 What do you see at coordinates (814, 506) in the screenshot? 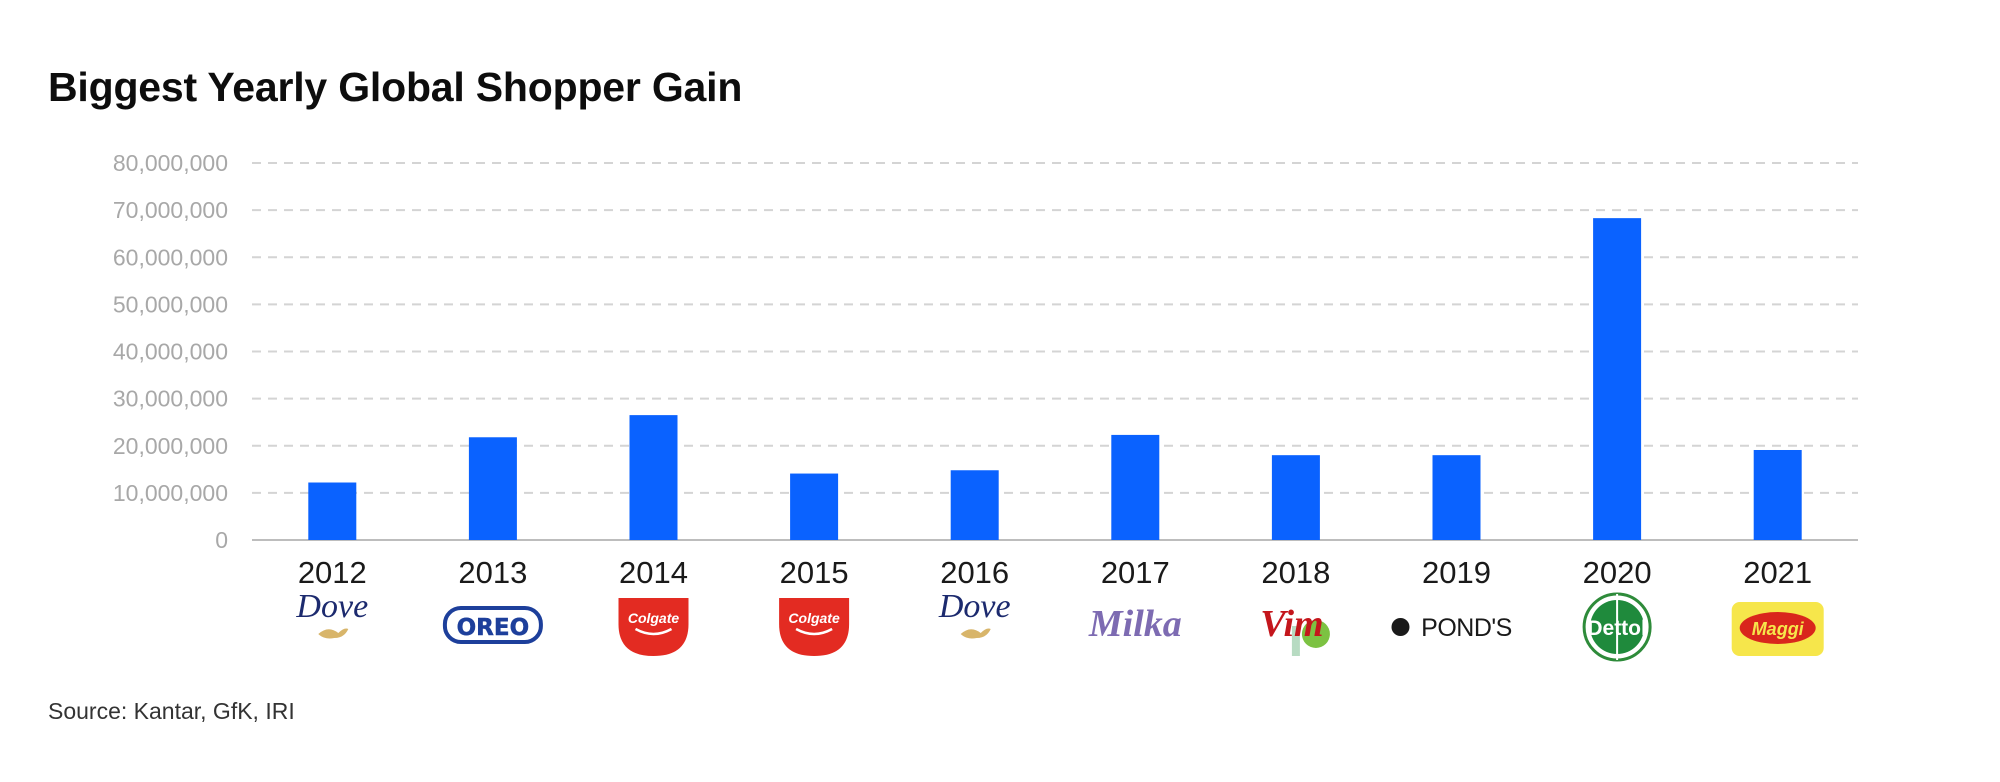
I see `bar-2015` at bounding box center [814, 506].